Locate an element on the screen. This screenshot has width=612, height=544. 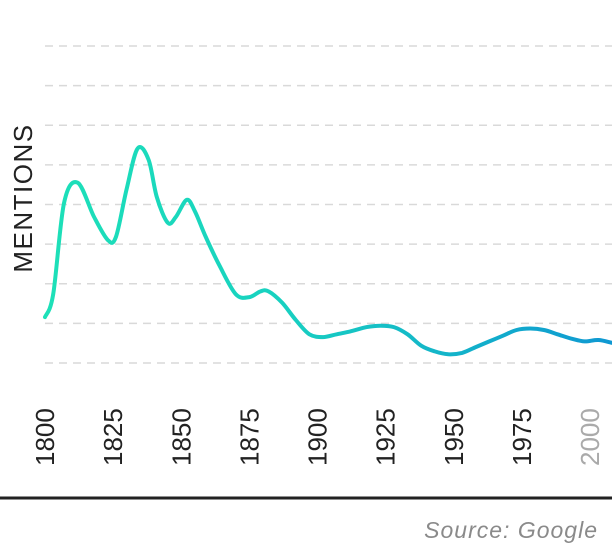
x-tick-label: 1875 is located at coordinates (249, 437).